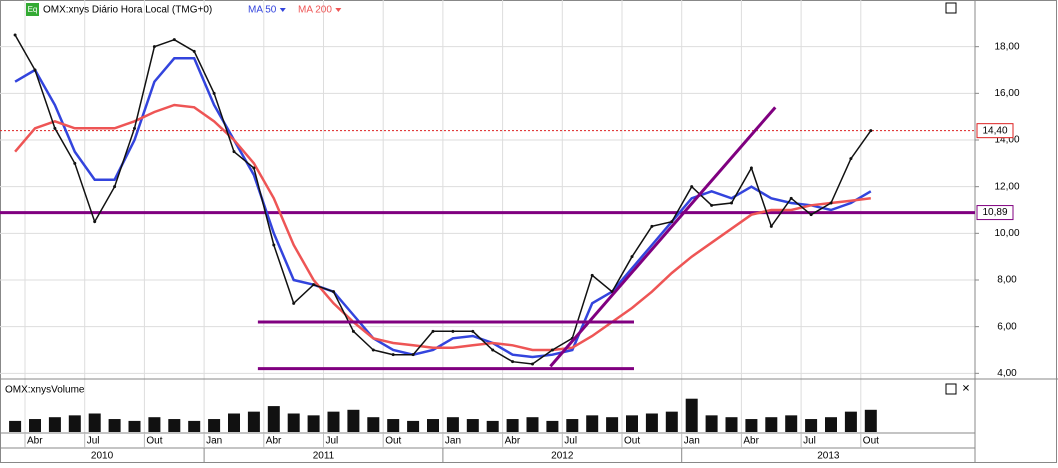  I want to click on year-label: 2012, so click(562, 456).